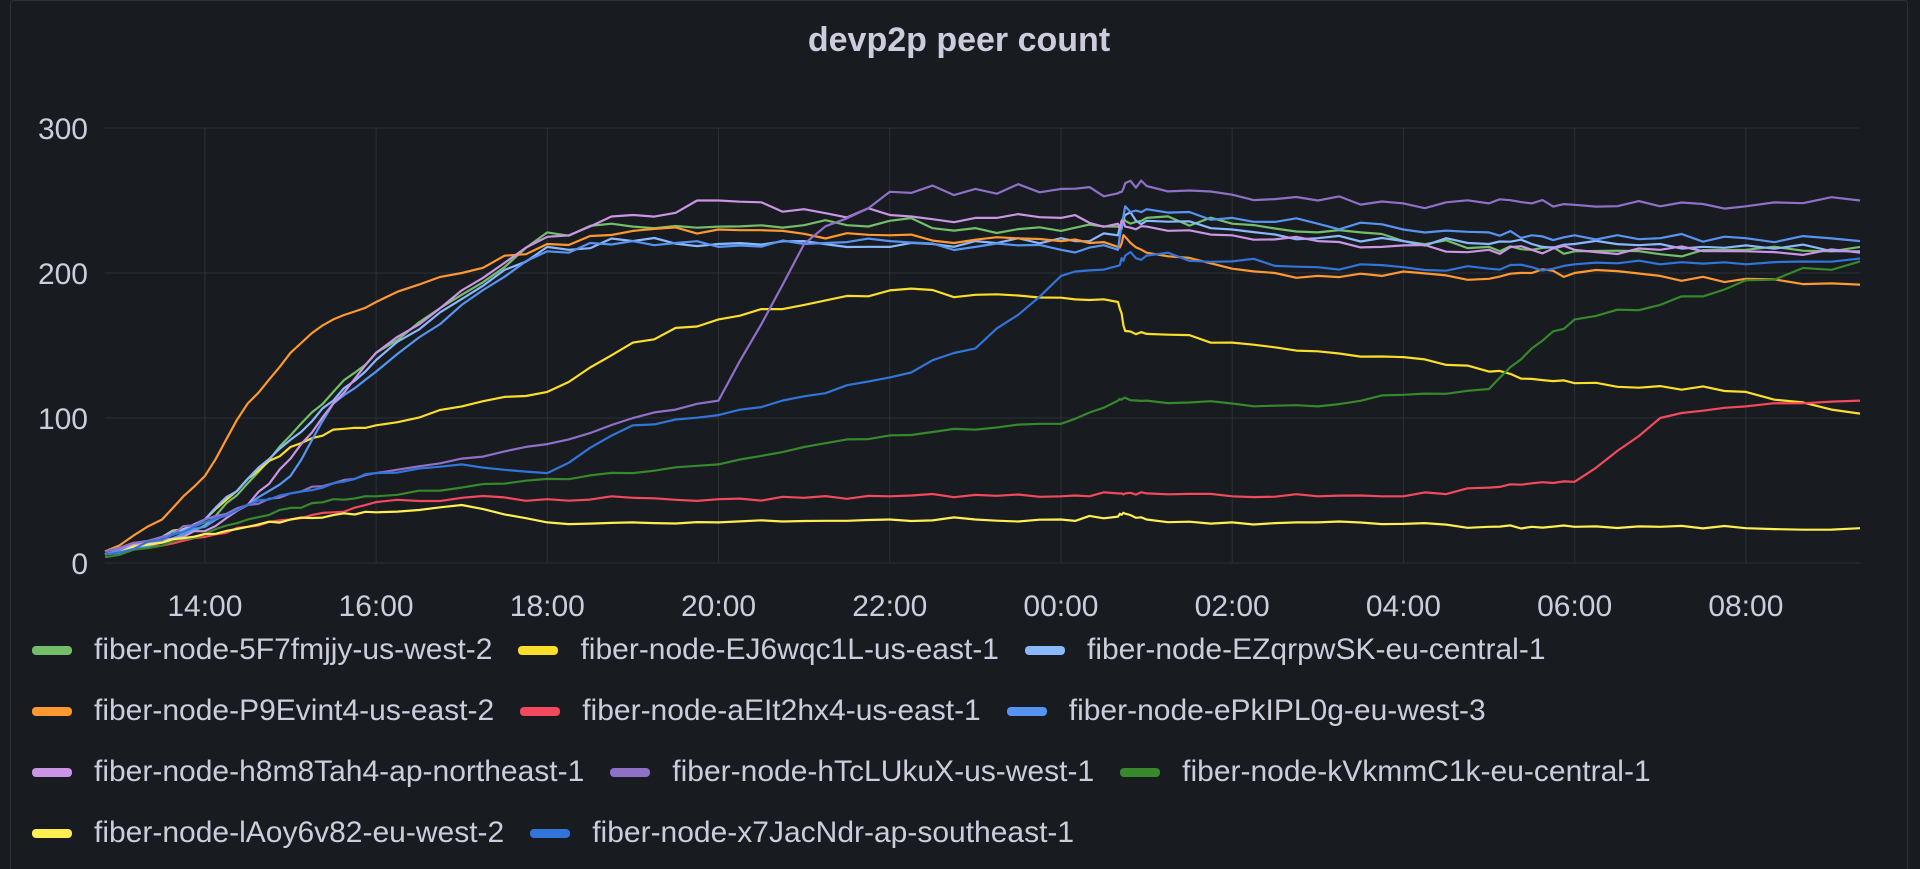 The height and width of the screenshot is (869, 1920). I want to click on legend-item: fiber-node-ePkIPL0g-eu-west-3, so click(1246, 711).